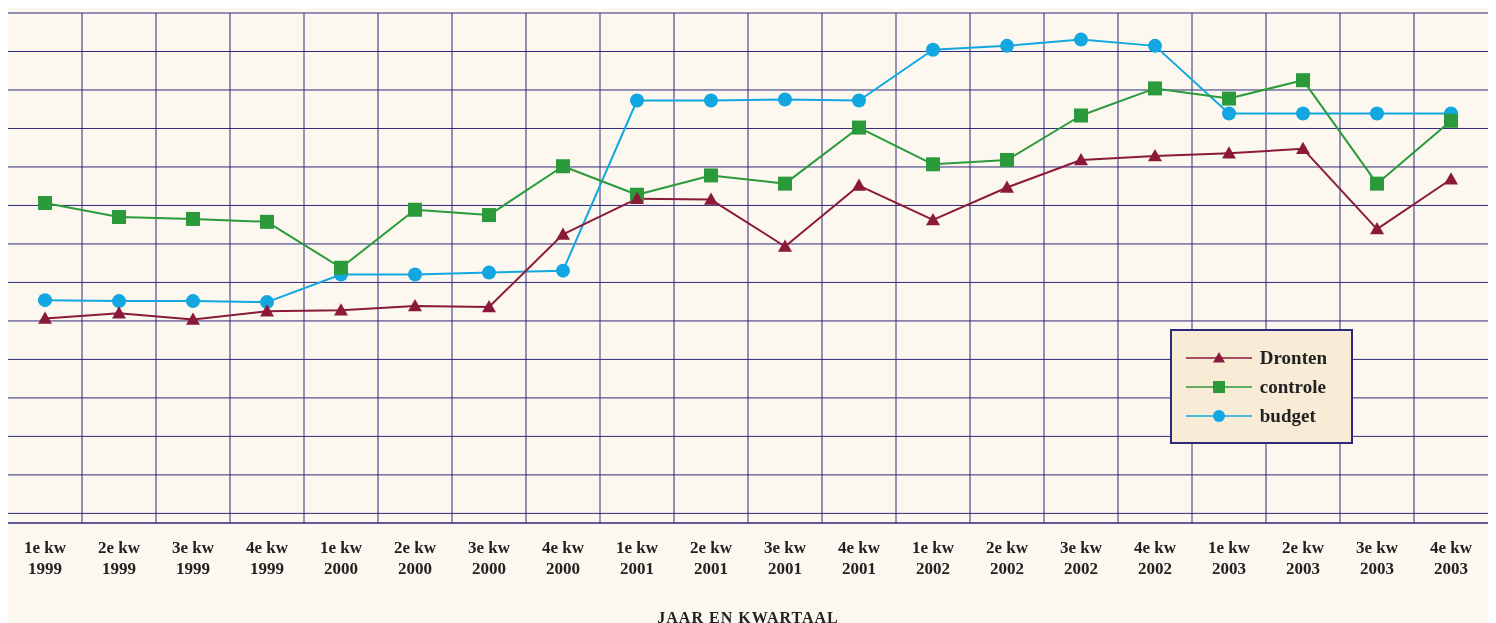 The width and height of the screenshot is (1496, 623). Describe the element at coordinates (1155, 558) in the screenshot. I see `x-tick-label: 4e kw 2002` at that location.